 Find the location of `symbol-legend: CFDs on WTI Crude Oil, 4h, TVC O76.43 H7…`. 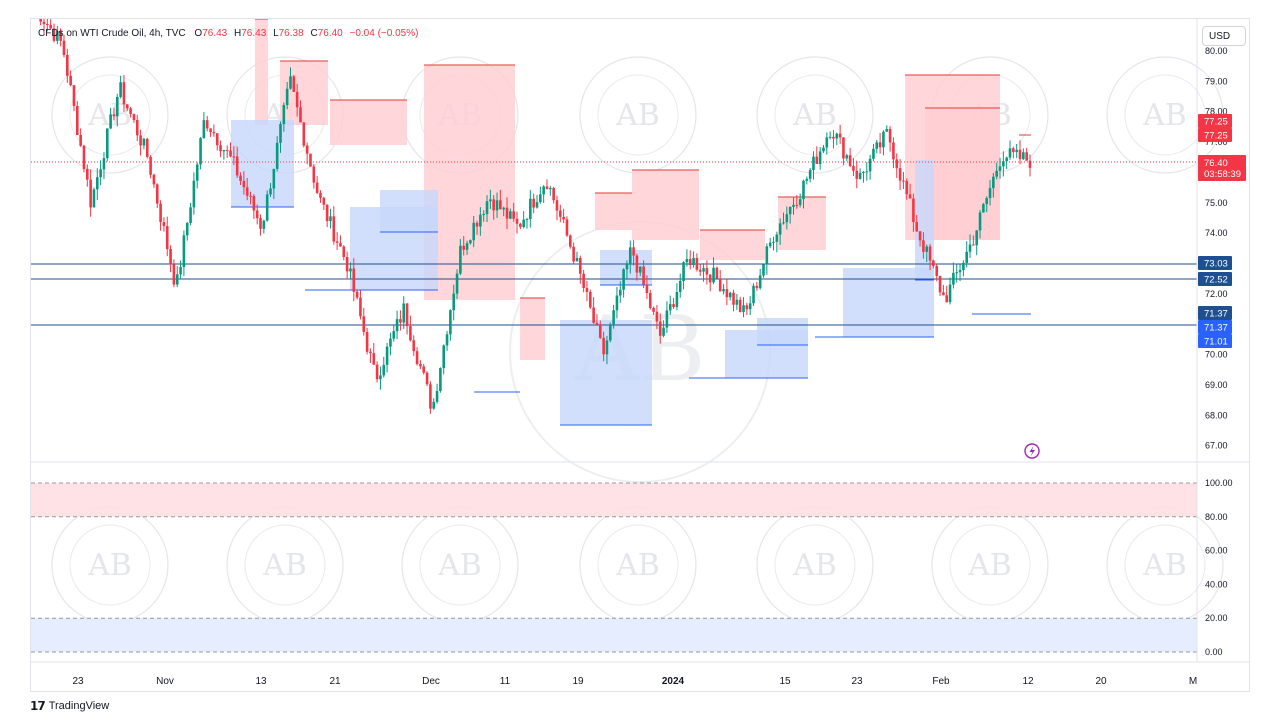

symbol-legend: CFDs on WTI Crude Oil, 4h, TVC O76.43 H7… is located at coordinates (228, 33).